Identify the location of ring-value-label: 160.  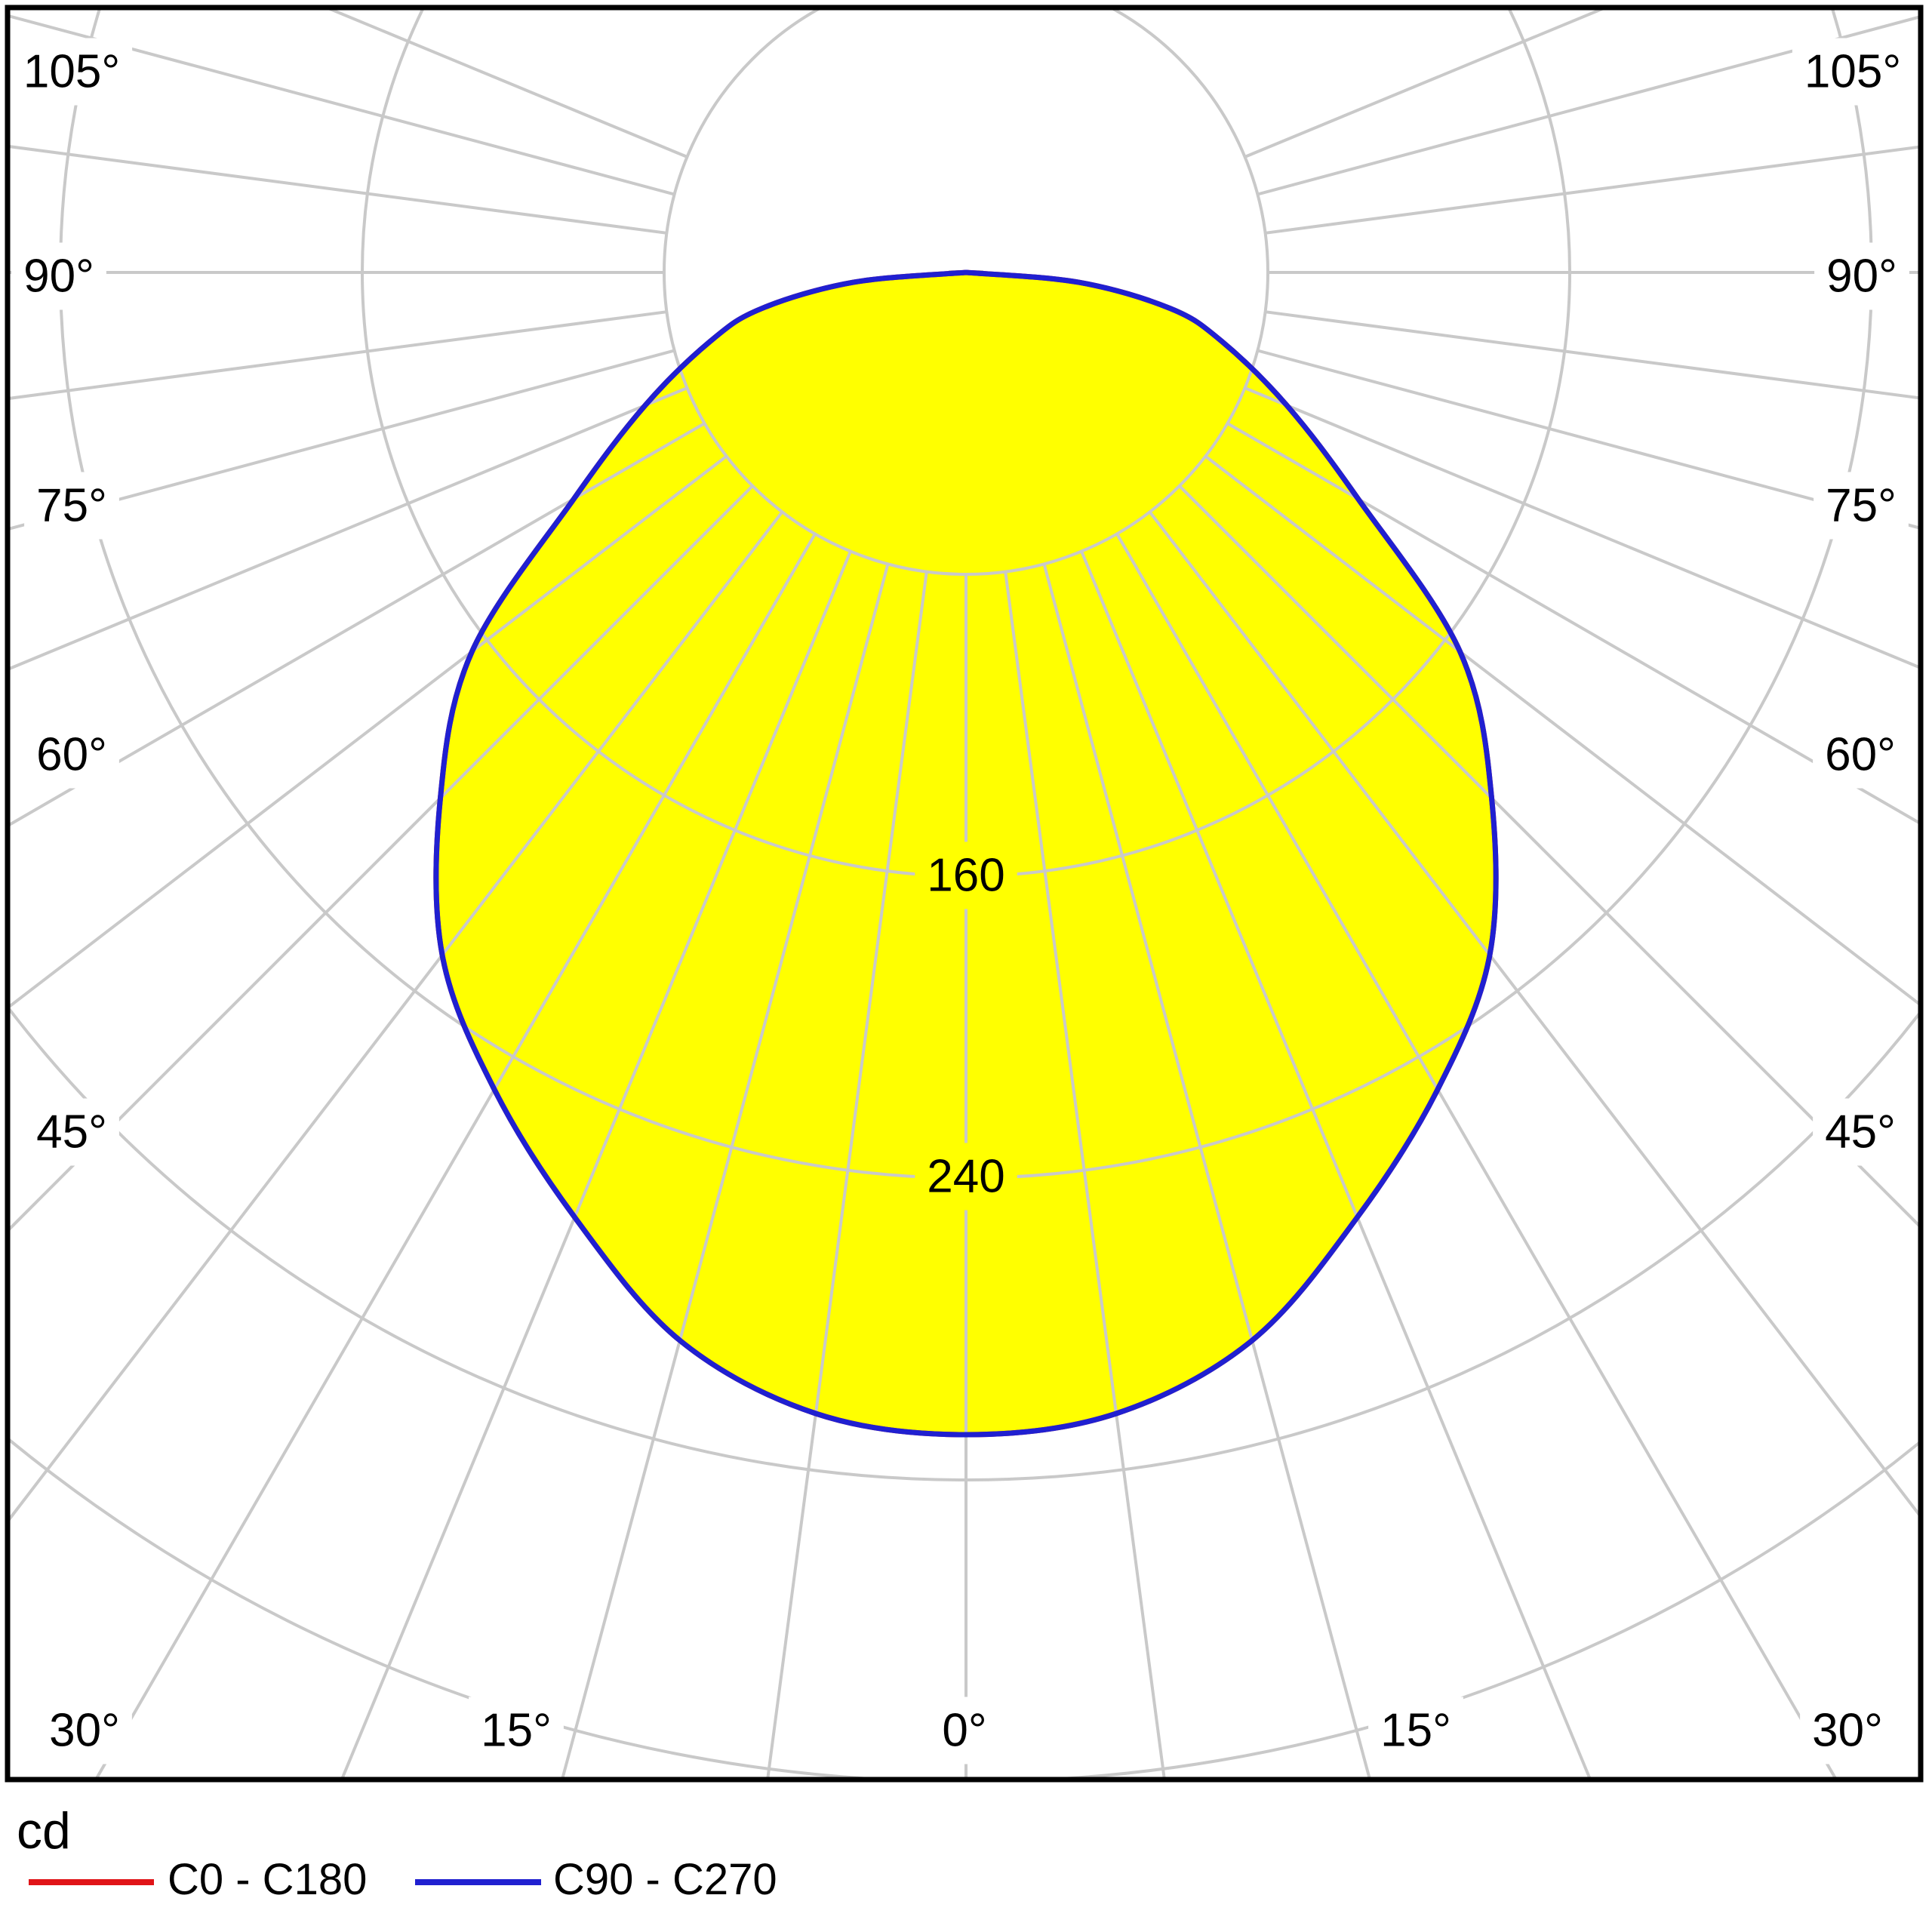
(965, 876).